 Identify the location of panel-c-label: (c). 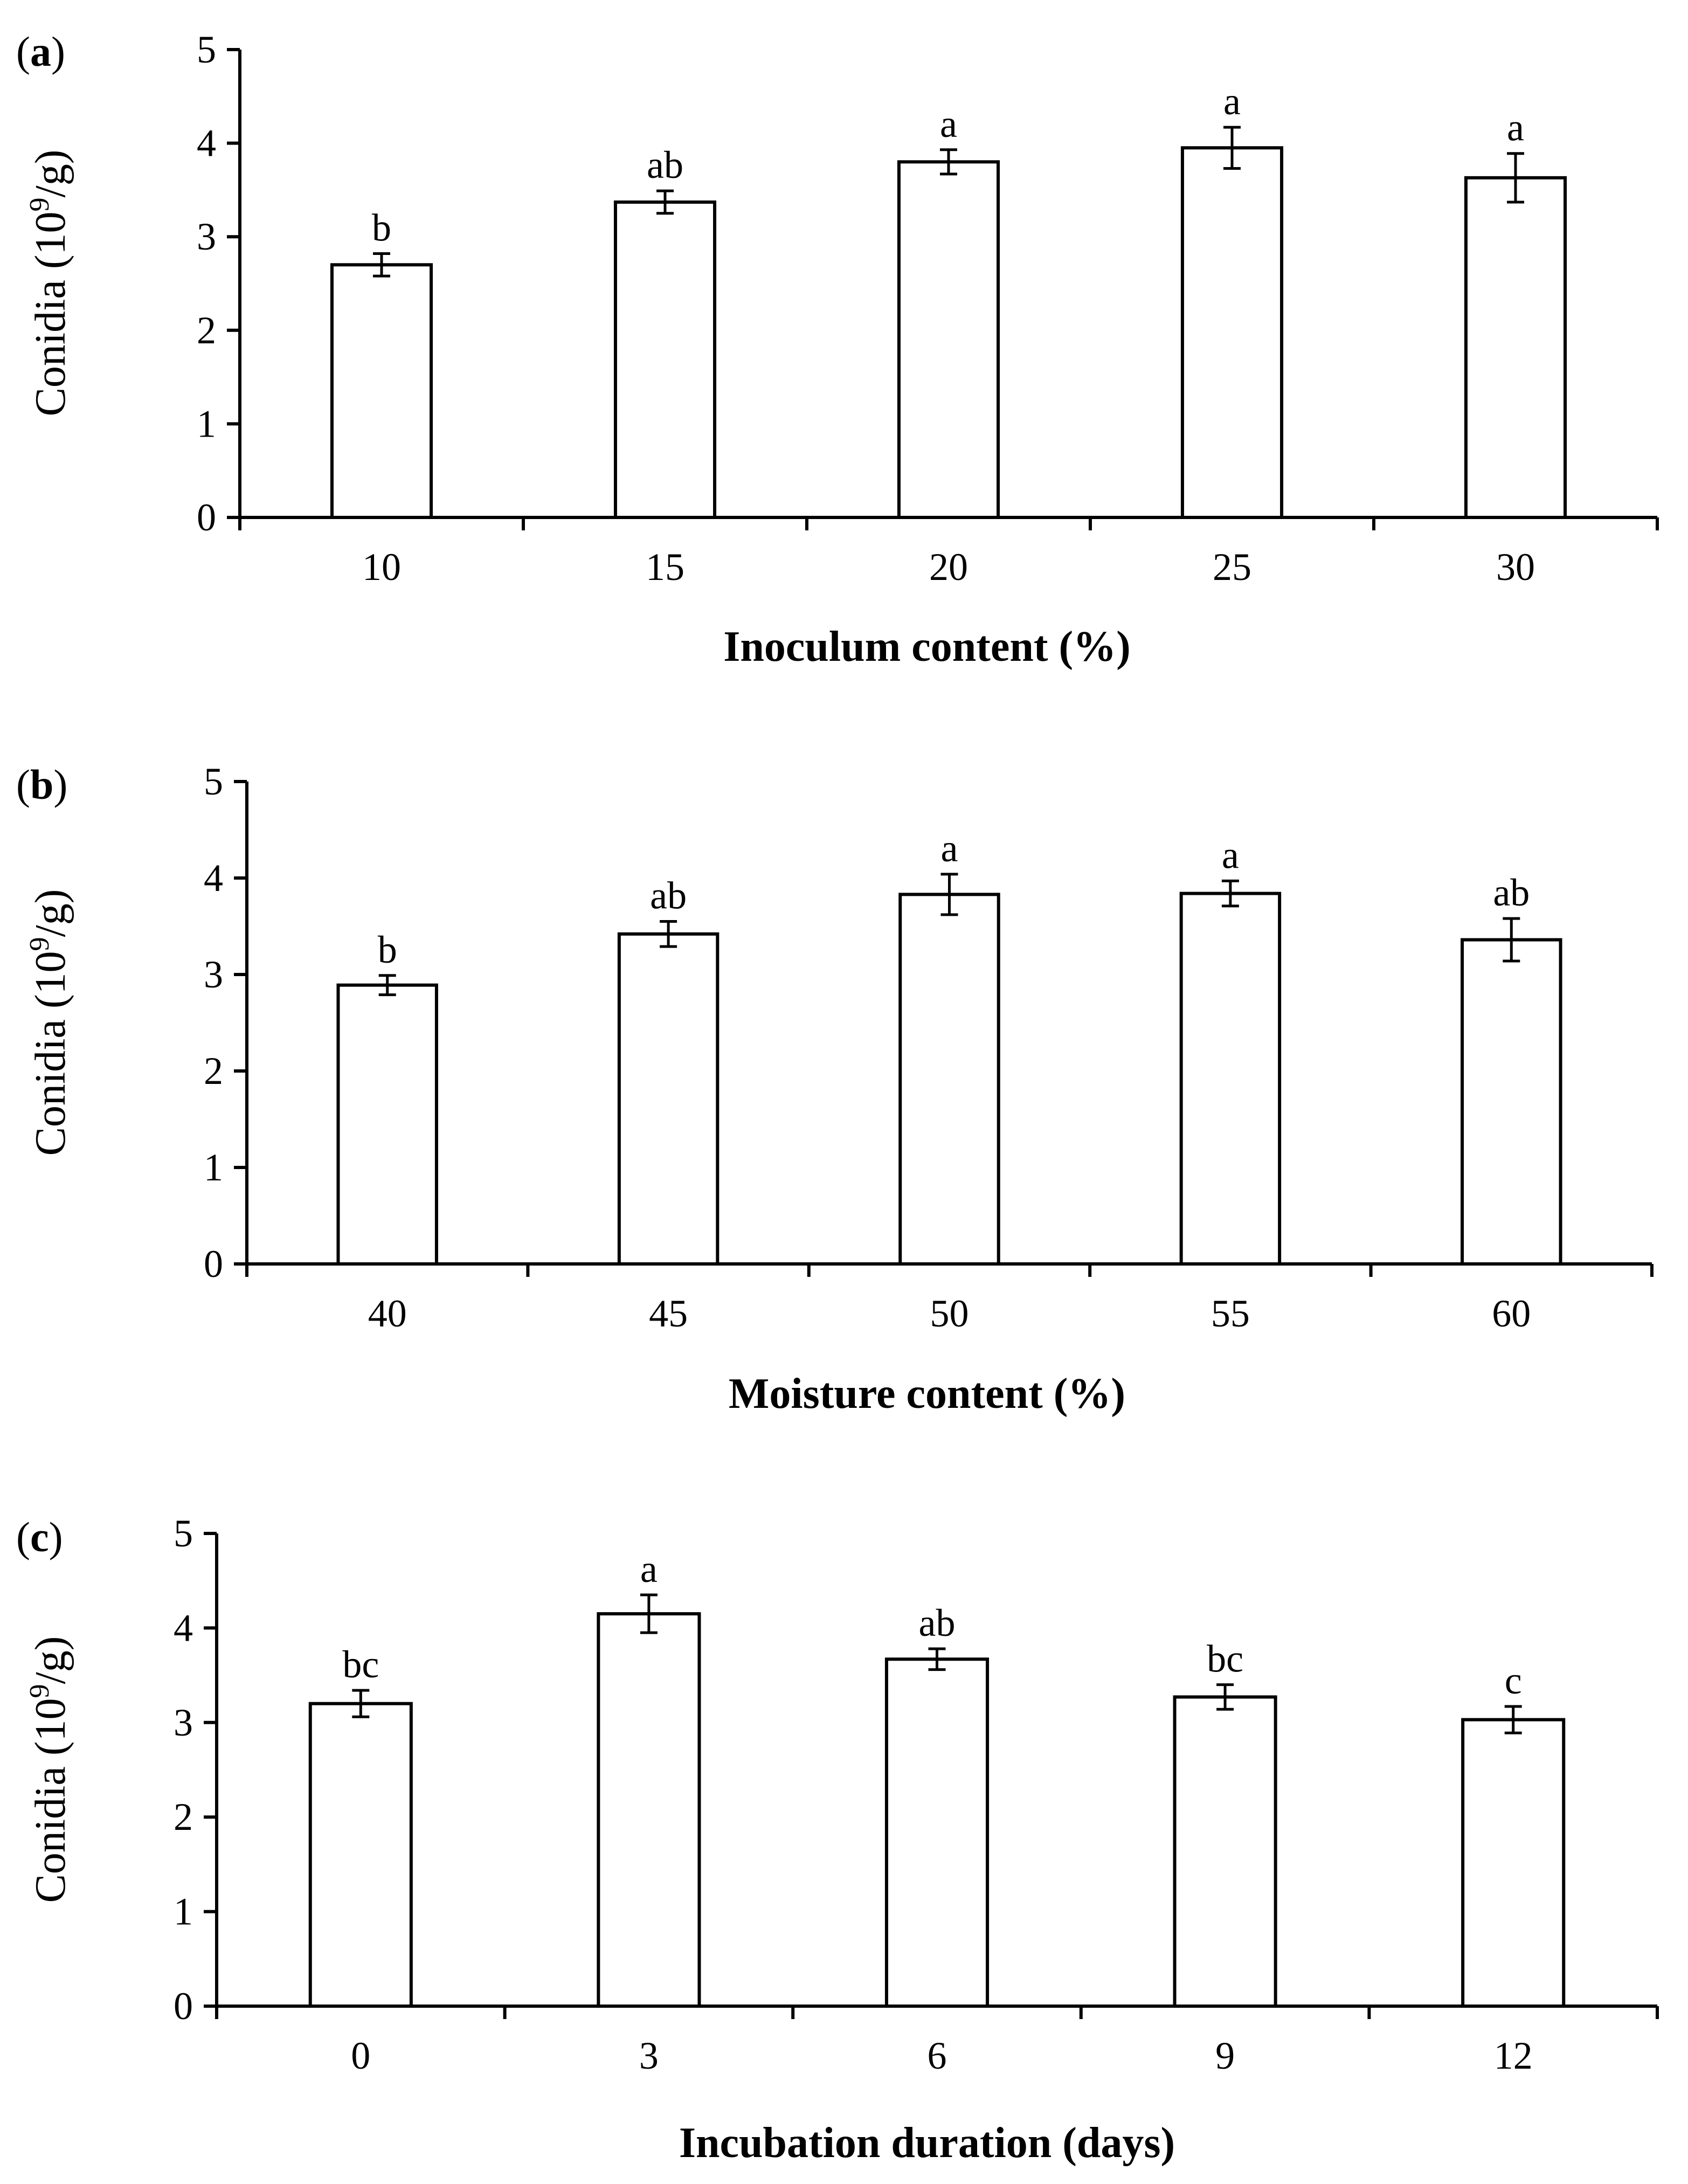
(39, 1536).